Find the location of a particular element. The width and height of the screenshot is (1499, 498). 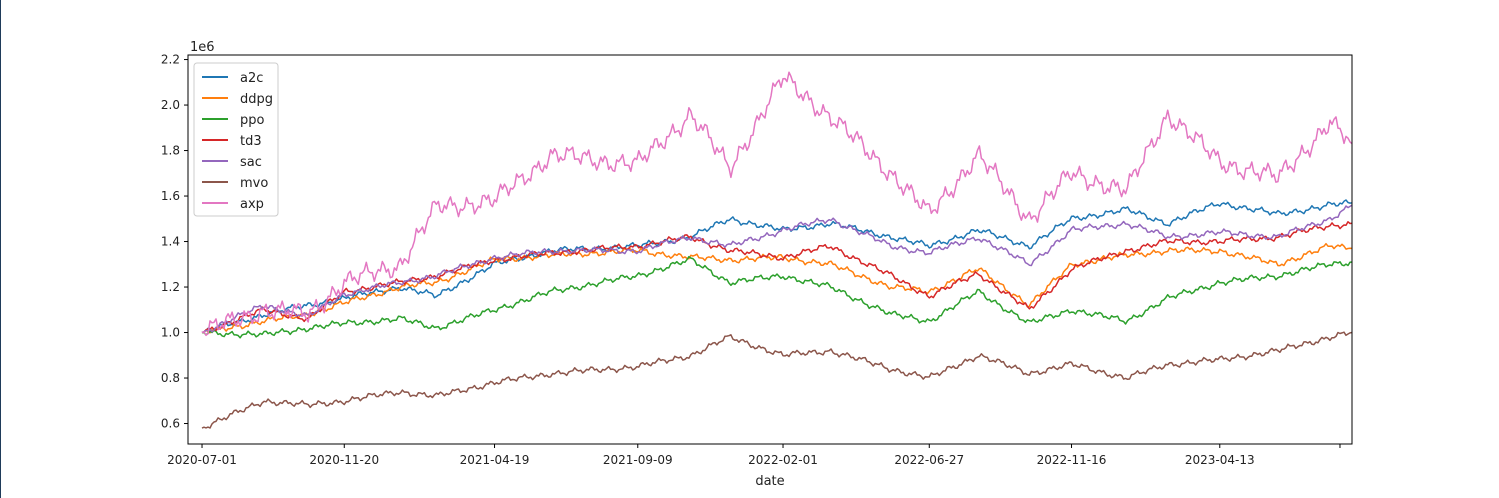

legend-label-td3: td3 is located at coordinates (251, 141).